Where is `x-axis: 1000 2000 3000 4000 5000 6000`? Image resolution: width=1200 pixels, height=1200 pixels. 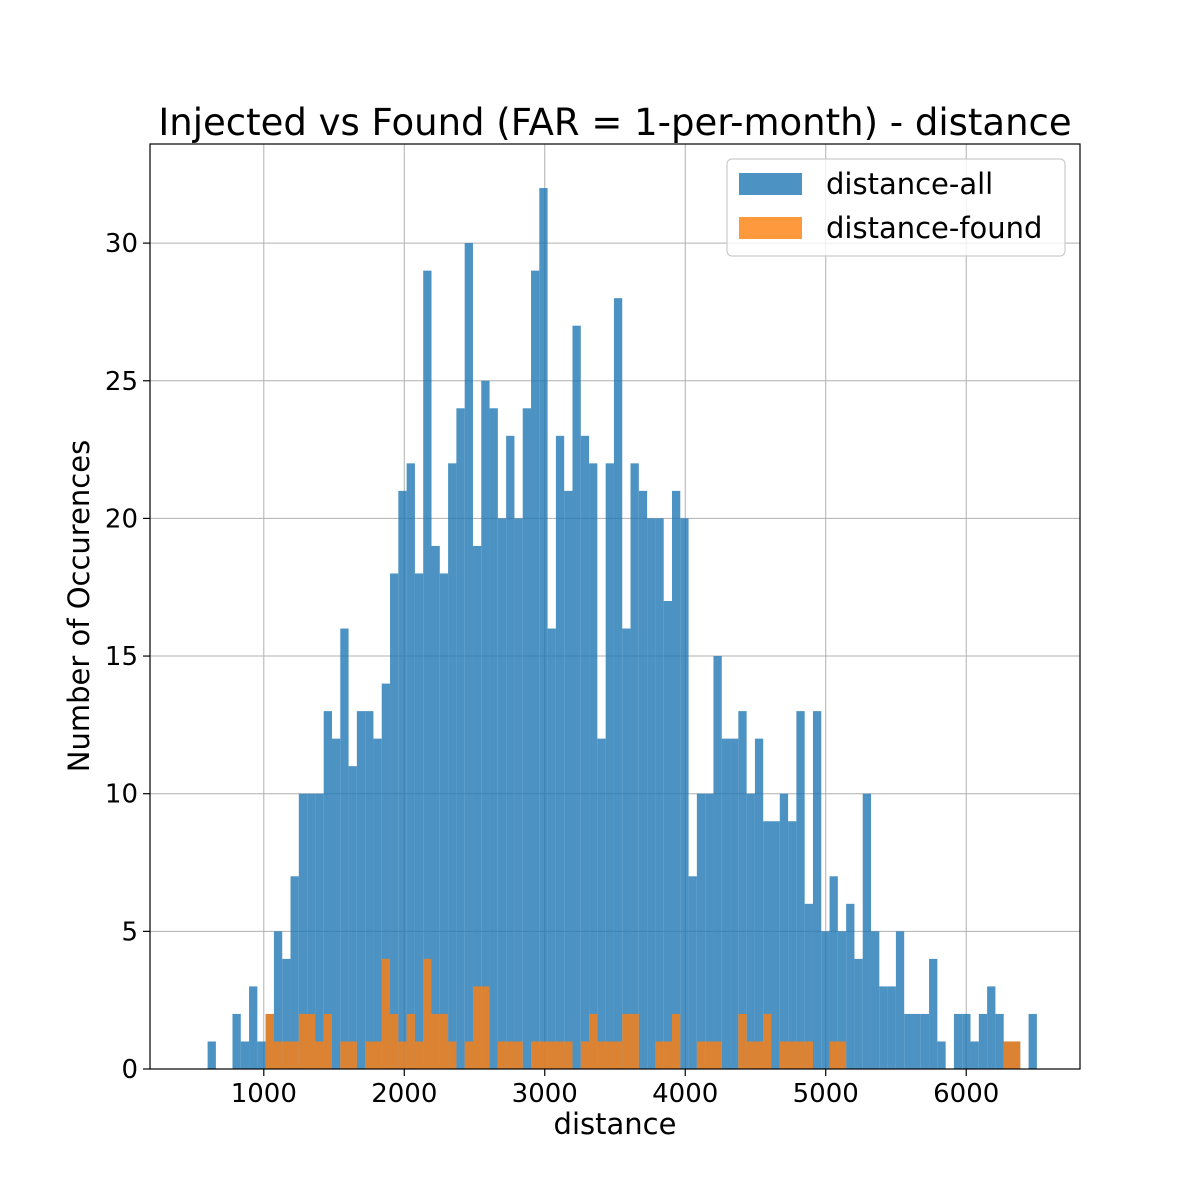 x-axis: 1000 2000 3000 4000 5000 6000 is located at coordinates (615, 1089).